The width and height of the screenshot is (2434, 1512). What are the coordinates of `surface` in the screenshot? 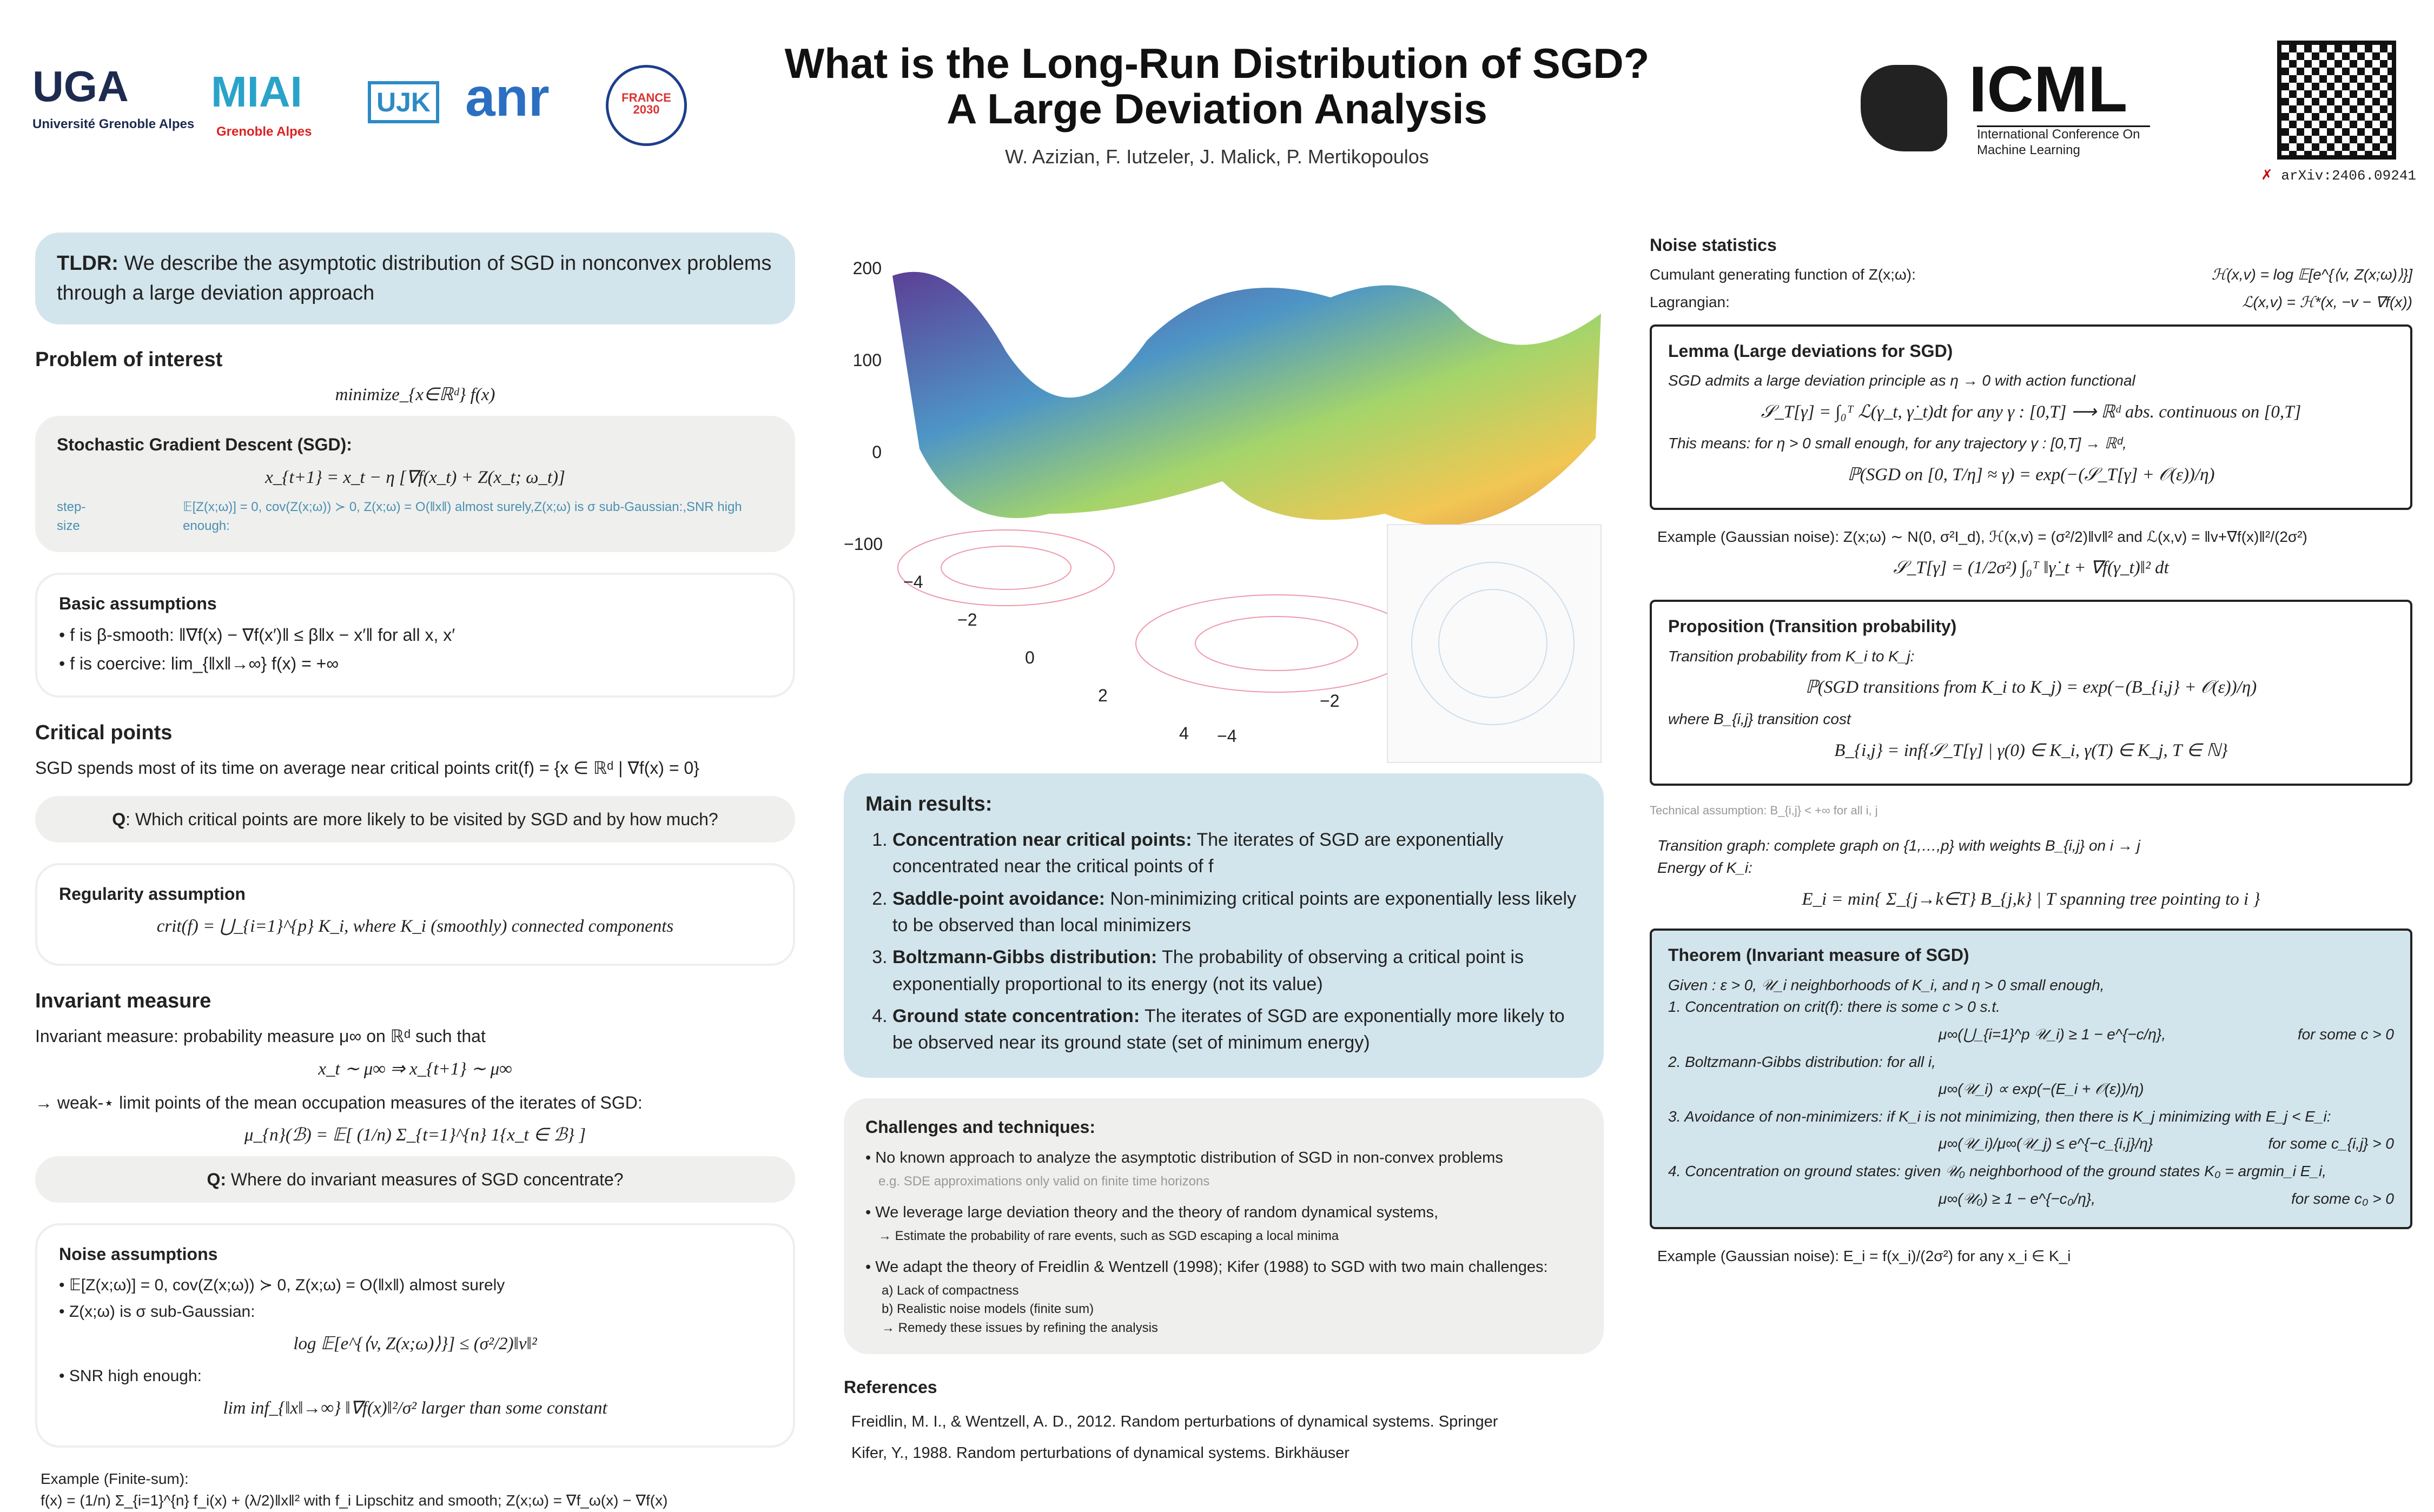 It's located at (1246, 399).